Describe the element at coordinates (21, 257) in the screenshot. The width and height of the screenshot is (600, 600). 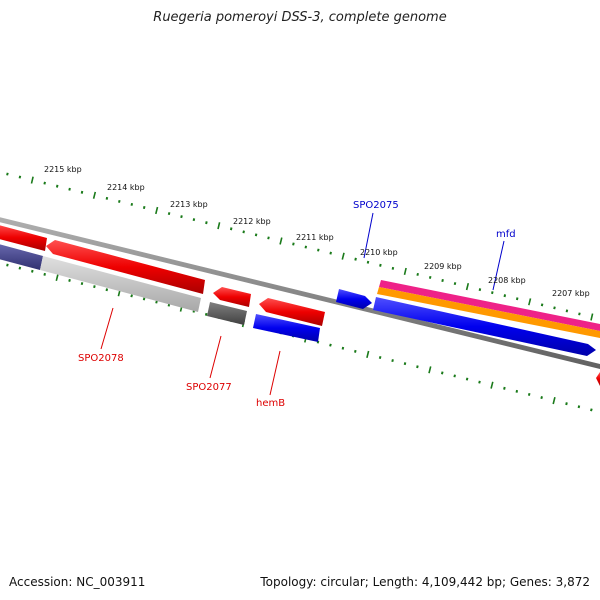
I see `orf-purple` at that location.